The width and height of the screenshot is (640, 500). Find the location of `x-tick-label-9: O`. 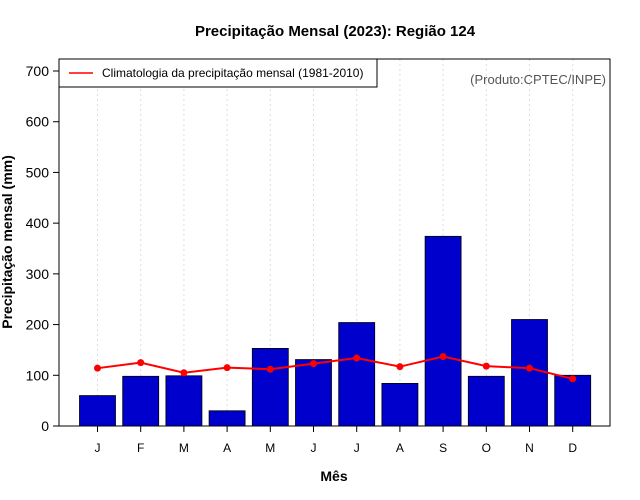

x-tick-label-9: O is located at coordinates (486, 448).